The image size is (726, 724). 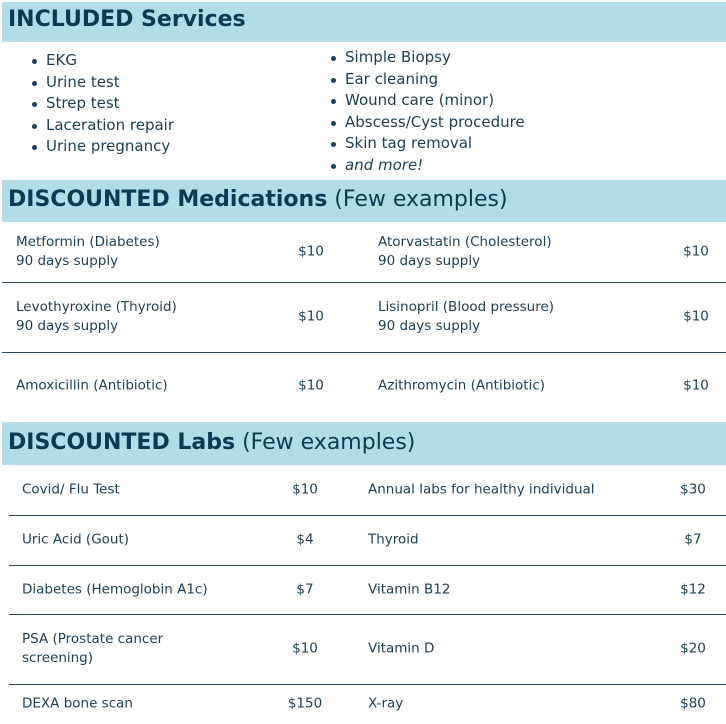 I want to click on item-name: DEXA bone scan, so click(x=77, y=704).